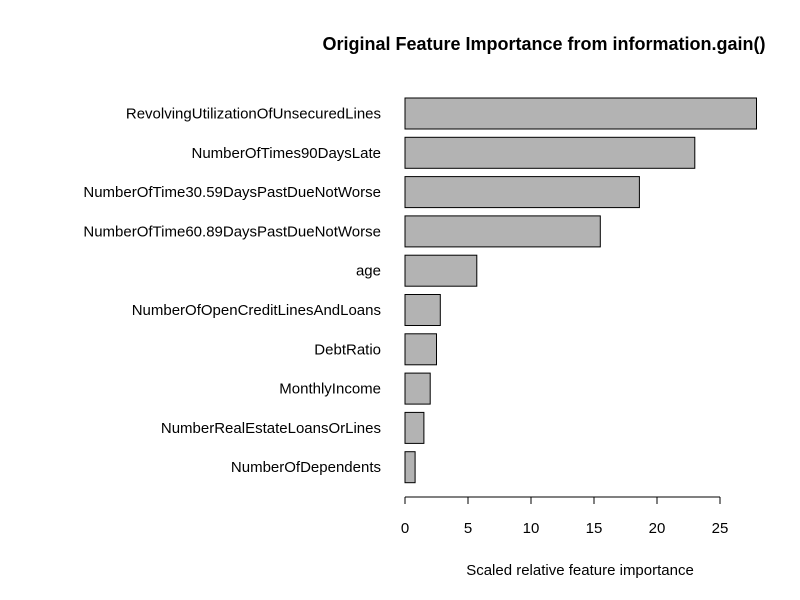  I want to click on x-tick-label-4: 20, so click(657, 528).